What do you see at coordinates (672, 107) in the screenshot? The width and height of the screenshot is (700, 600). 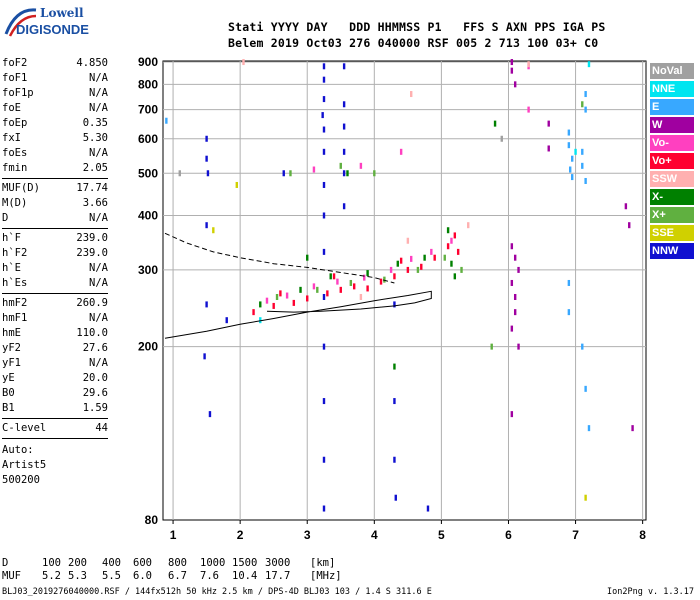 I see `legend-item-e: E` at bounding box center [672, 107].